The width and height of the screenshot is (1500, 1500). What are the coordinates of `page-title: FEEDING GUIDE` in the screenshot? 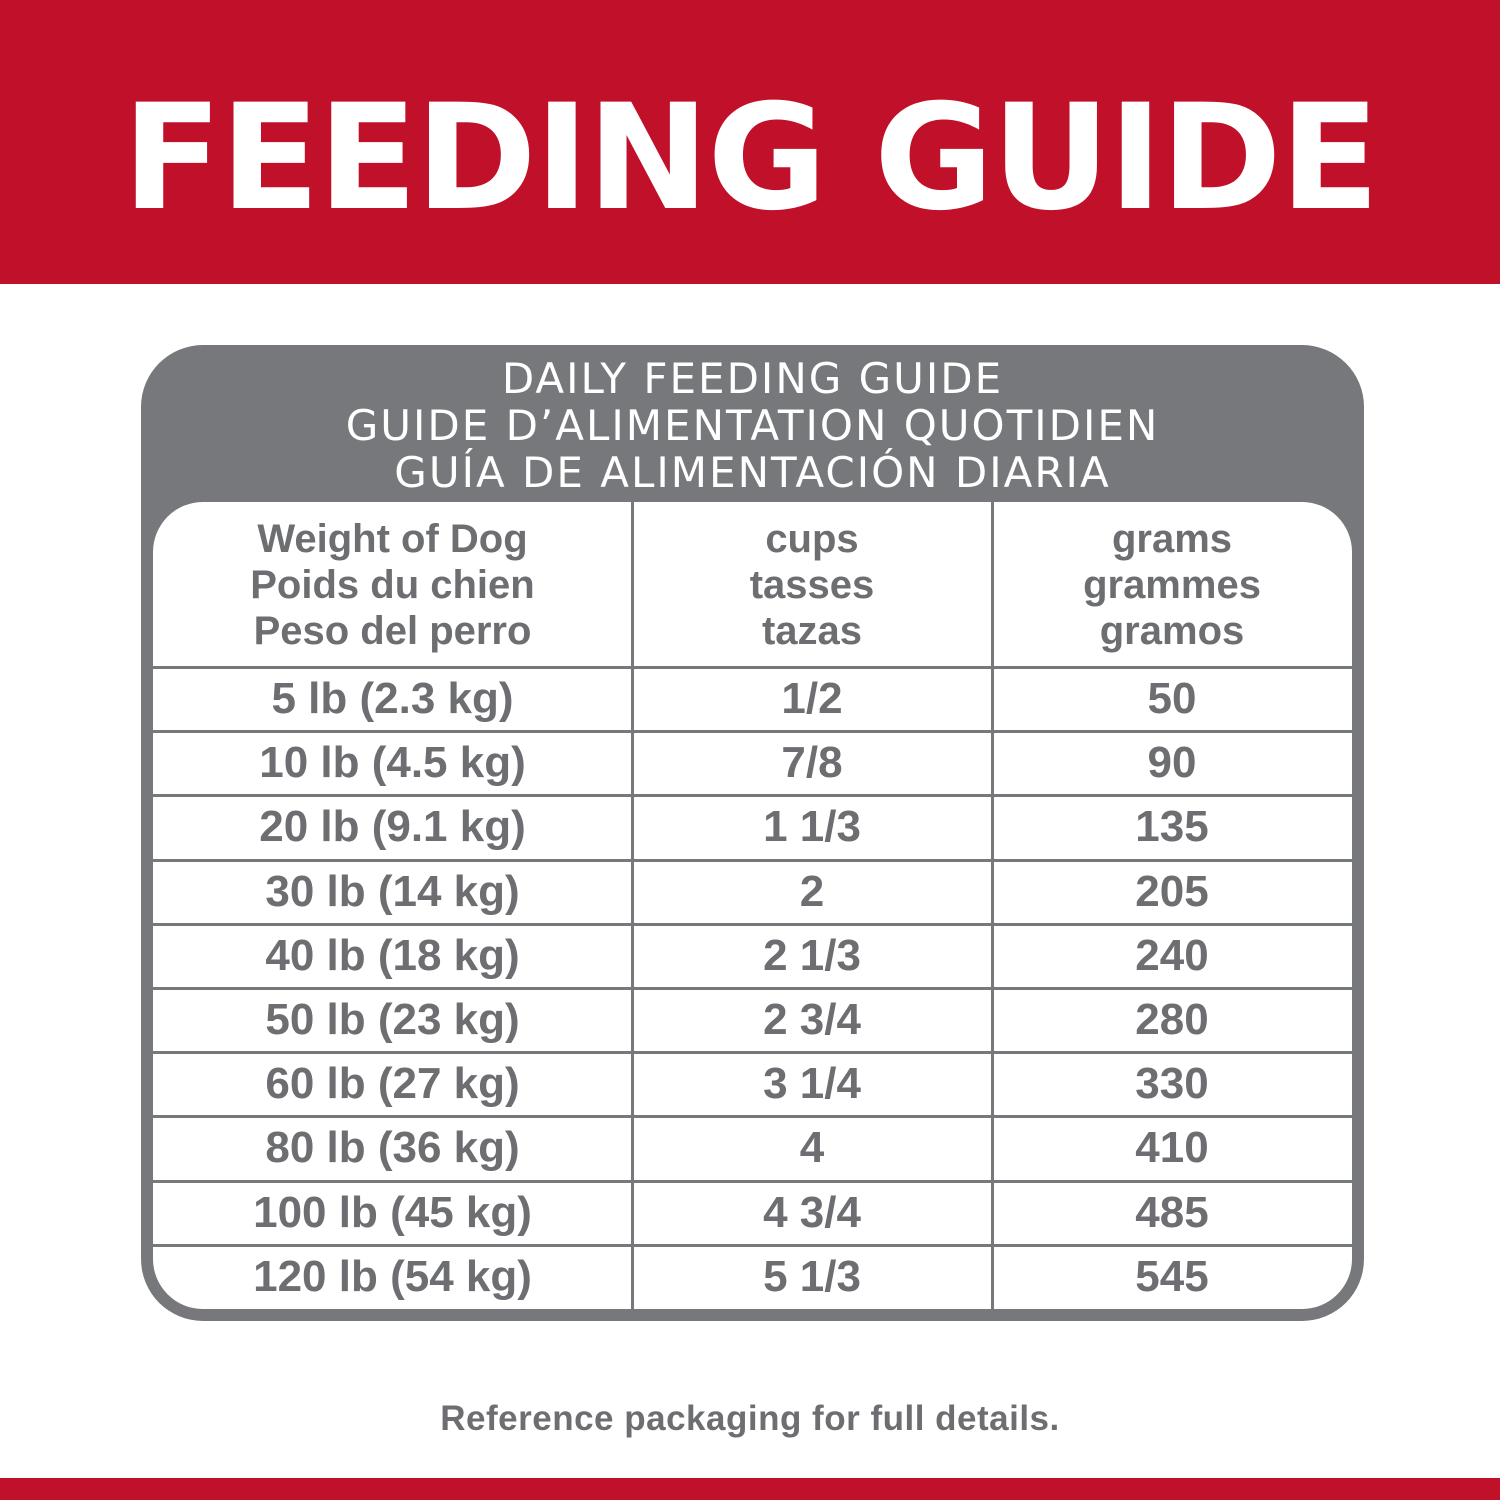 It's located at (750, 158).